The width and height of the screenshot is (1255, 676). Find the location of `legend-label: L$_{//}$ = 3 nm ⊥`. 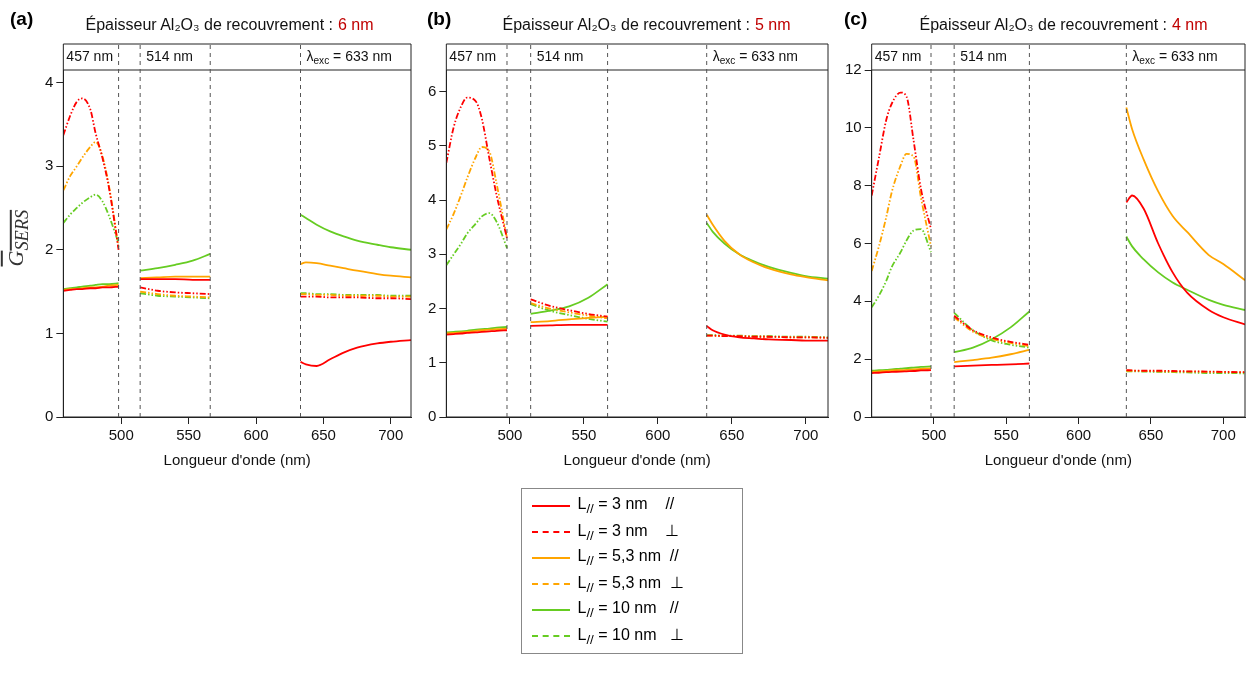

legend-label: L$_{//}$ = 3 nm ⊥ is located at coordinates (628, 532).